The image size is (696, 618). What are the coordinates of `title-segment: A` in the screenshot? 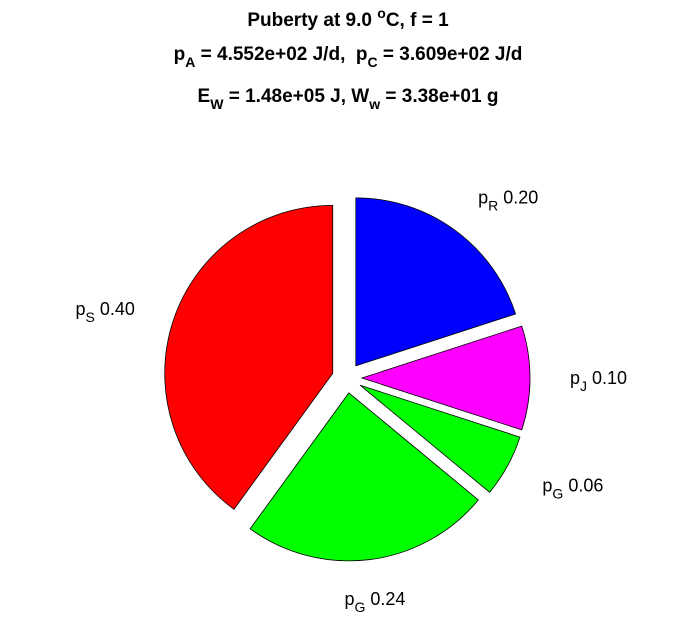 It's located at (190, 62).